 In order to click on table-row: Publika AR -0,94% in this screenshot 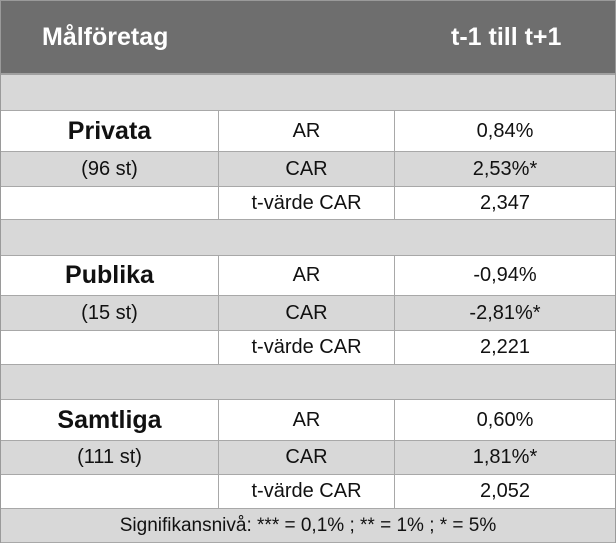, I will do `click(308, 276)`.